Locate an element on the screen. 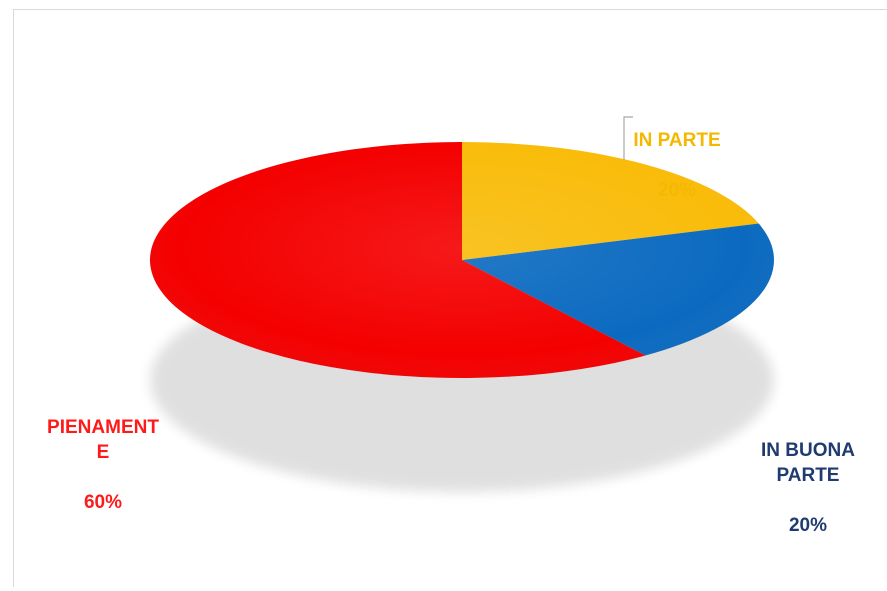 The image size is (887, 591). leader-line-in-parte is located at coordinates (628, 138).